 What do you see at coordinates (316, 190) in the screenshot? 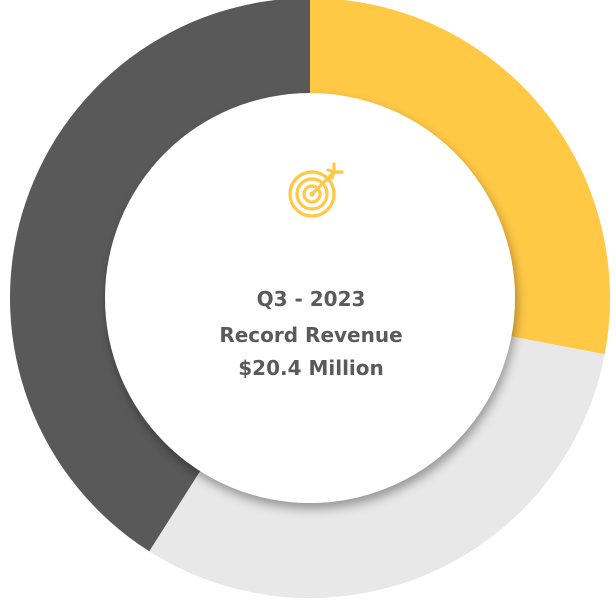
I see `target-icon` at bounding box center [316, 190].